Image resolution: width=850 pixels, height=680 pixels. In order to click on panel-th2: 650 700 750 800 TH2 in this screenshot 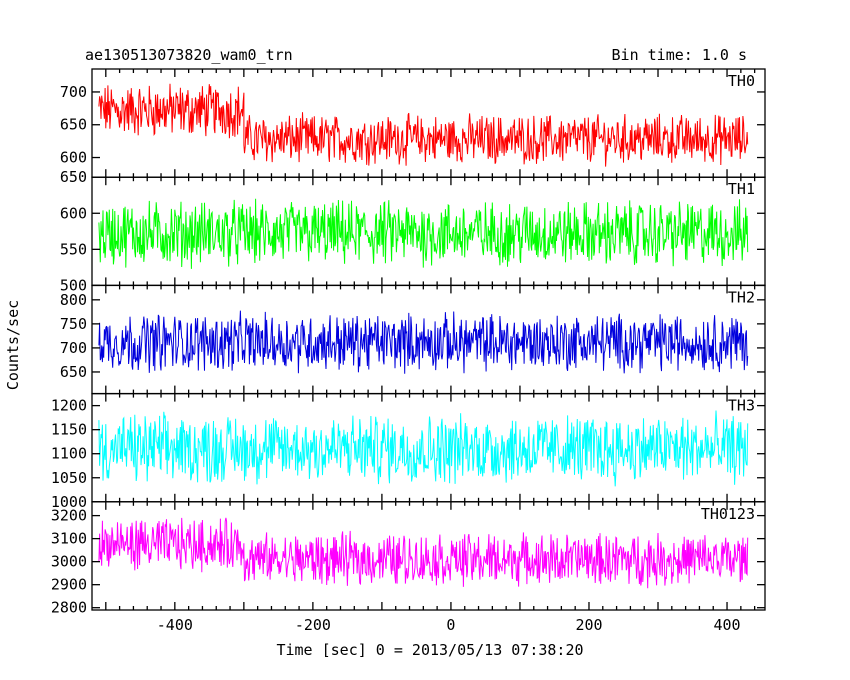, I will do `click(413, 339)`.